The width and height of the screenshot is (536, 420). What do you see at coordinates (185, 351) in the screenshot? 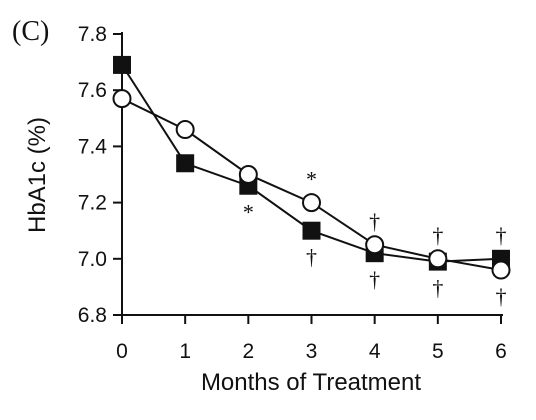
I see `x-tick-label: 1` at bounding box center [185, 351].